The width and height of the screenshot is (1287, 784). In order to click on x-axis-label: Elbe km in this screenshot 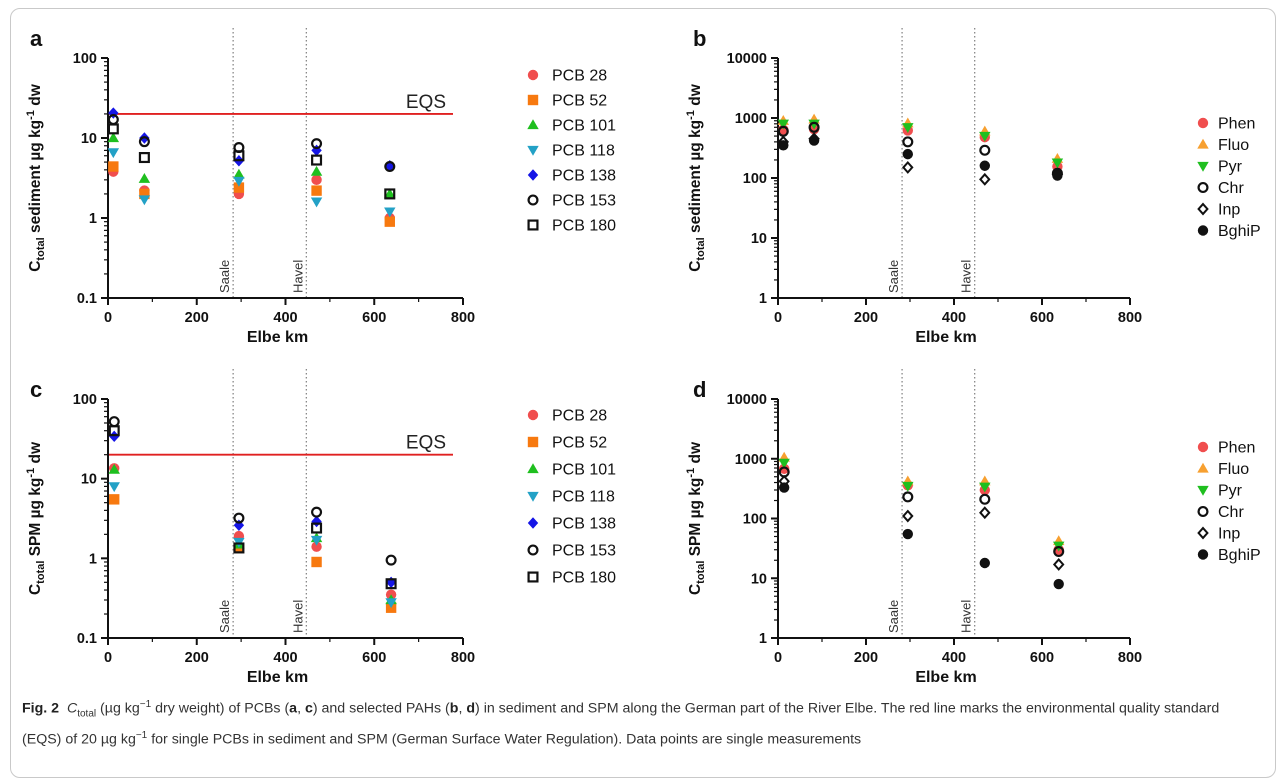, I will do `click(945, 677)`.